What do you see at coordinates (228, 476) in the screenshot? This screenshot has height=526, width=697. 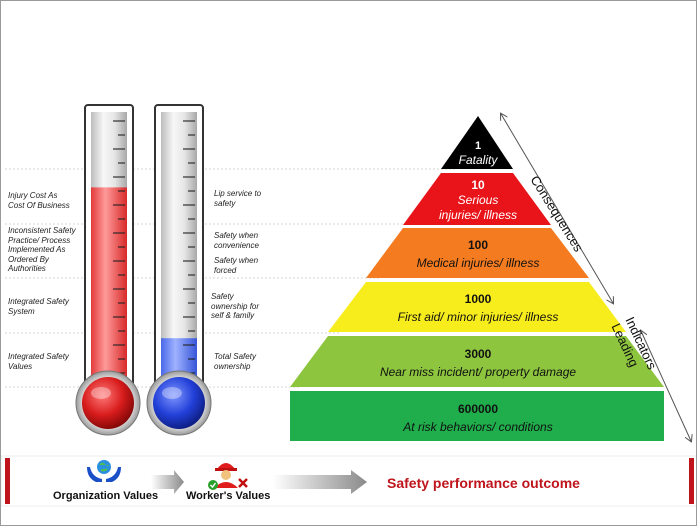 I see `worker-icon` at bounding box center [228, 476].